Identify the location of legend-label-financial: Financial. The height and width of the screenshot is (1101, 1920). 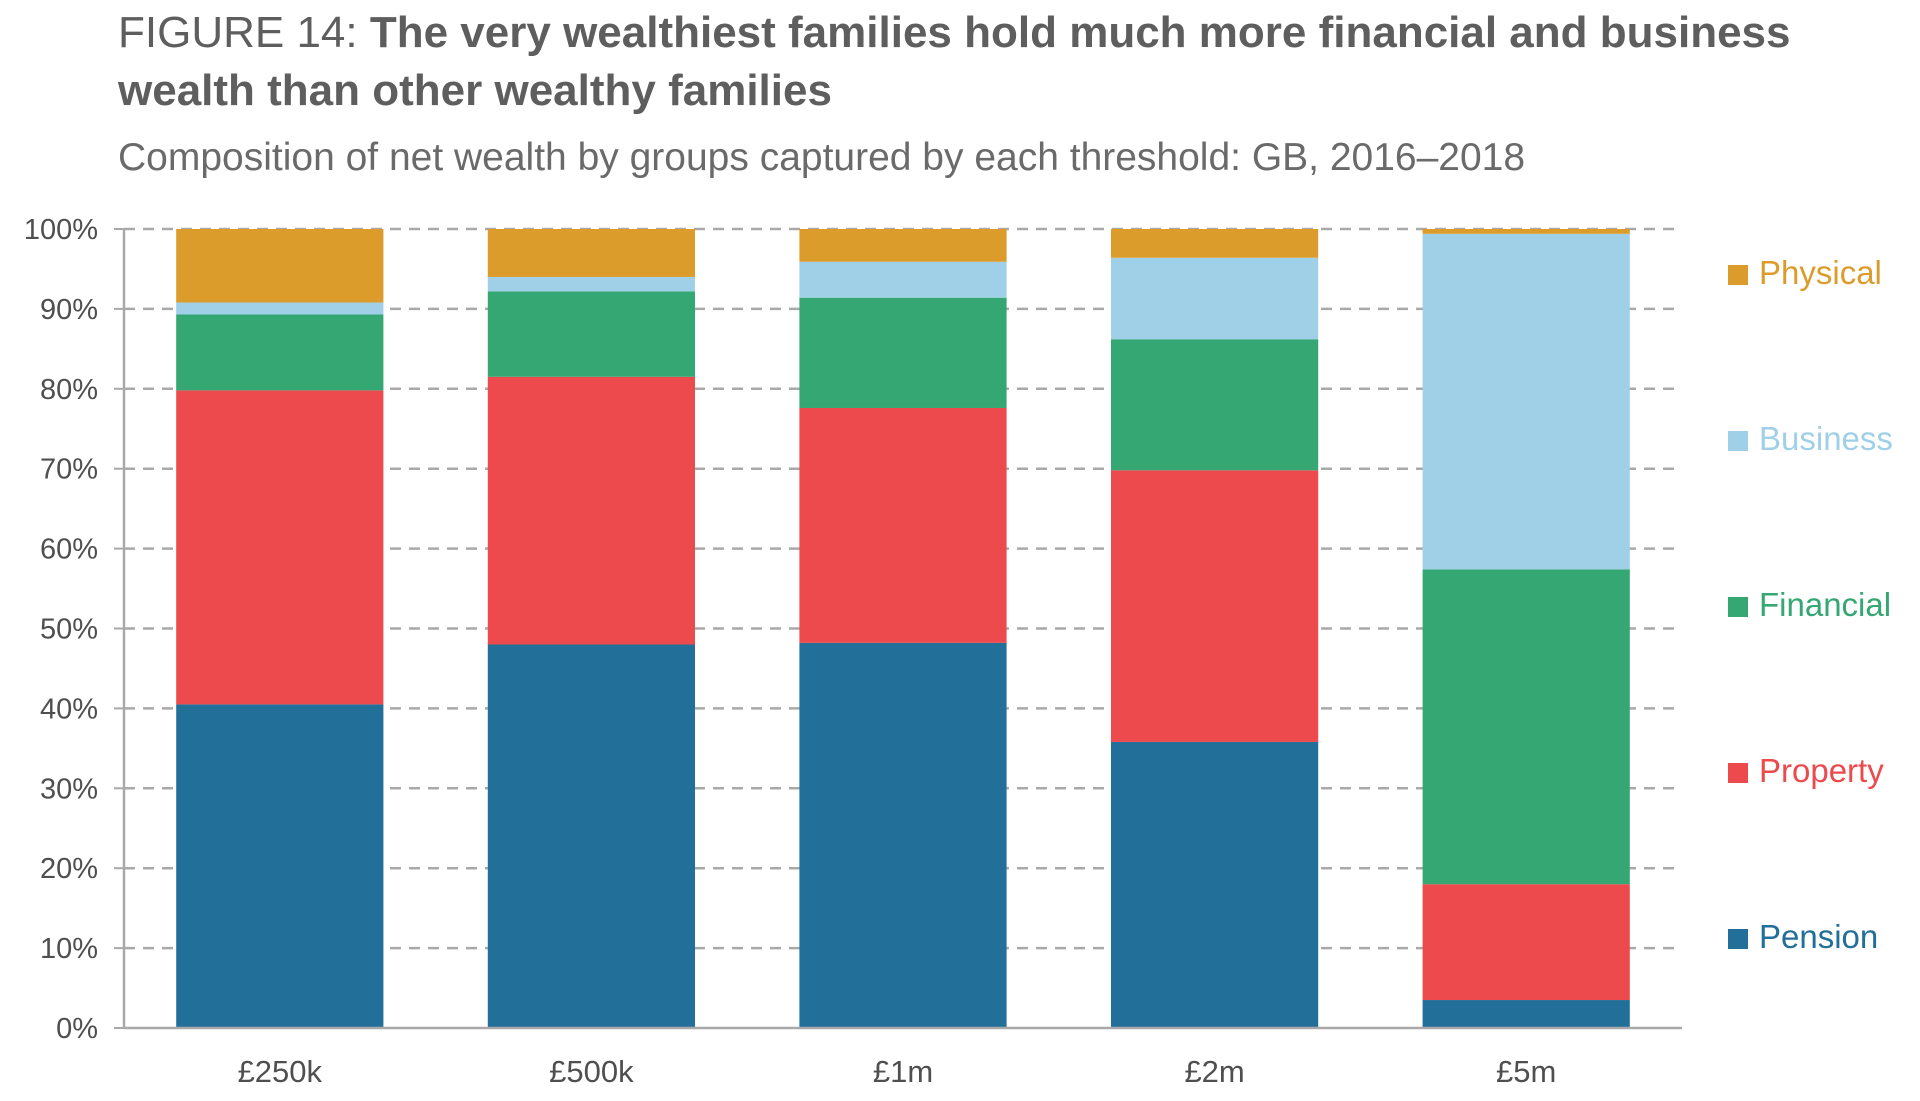
(1825, 604).